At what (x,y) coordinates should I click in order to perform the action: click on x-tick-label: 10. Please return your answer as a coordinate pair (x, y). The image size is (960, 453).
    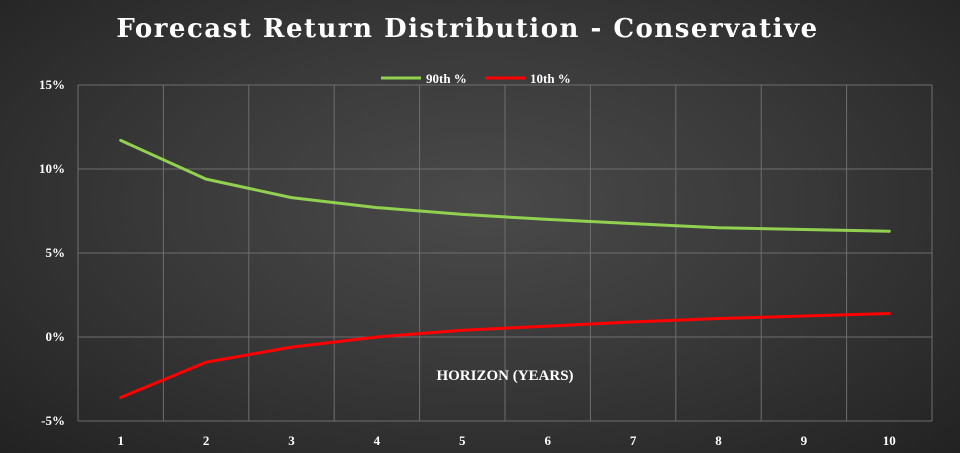
    Looking at the image, I should click on (889, 440).